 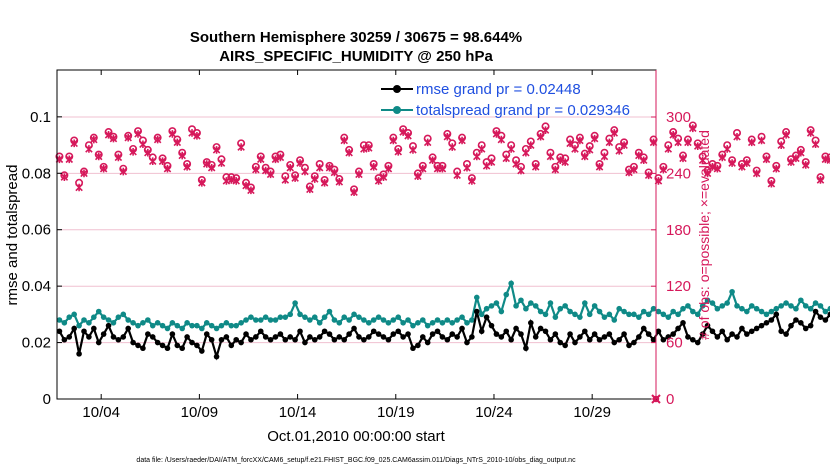 I want to click on y-right-tick-label-3: 180, so click(x=678, y=230).